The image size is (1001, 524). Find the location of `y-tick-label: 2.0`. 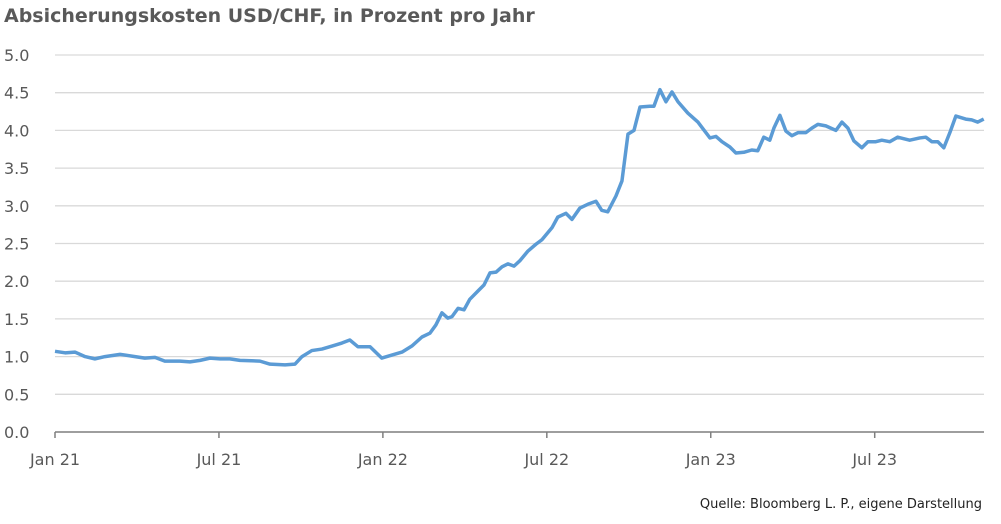

y-tick-label: 2.0 is located at coordinates (16, 281).